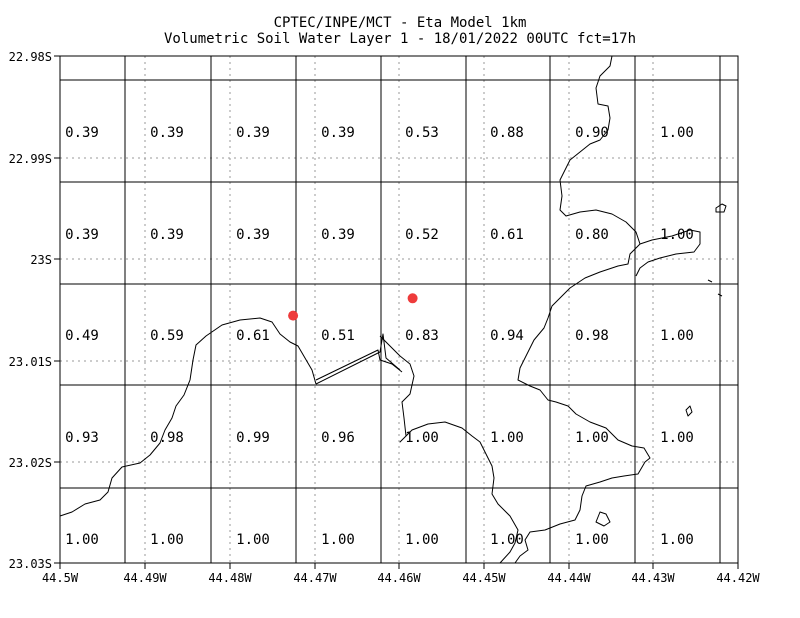 The height and width of the screenshot is (618, 800). Describe the element at coordinates (422, 235) in the screenshot. I see `grid-value: 0.52` at that location.